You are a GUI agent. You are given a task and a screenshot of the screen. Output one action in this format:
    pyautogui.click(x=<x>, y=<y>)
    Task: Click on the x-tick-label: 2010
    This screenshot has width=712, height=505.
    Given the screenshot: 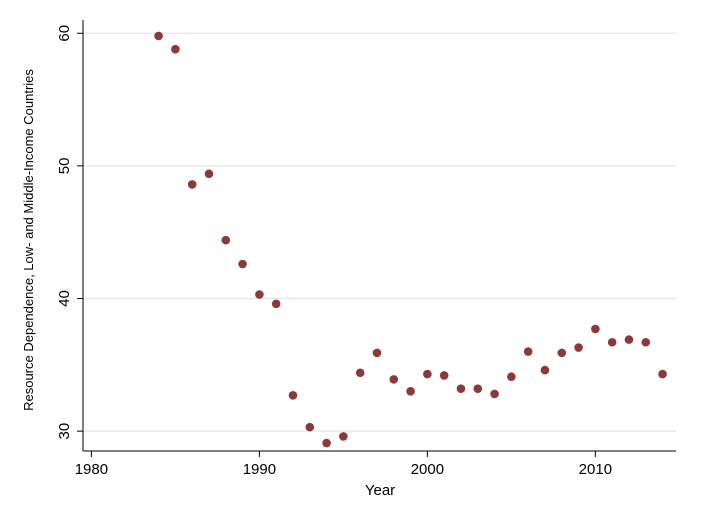 What is the action you would take?
    pyautogui.click(x=595, y=469)
    